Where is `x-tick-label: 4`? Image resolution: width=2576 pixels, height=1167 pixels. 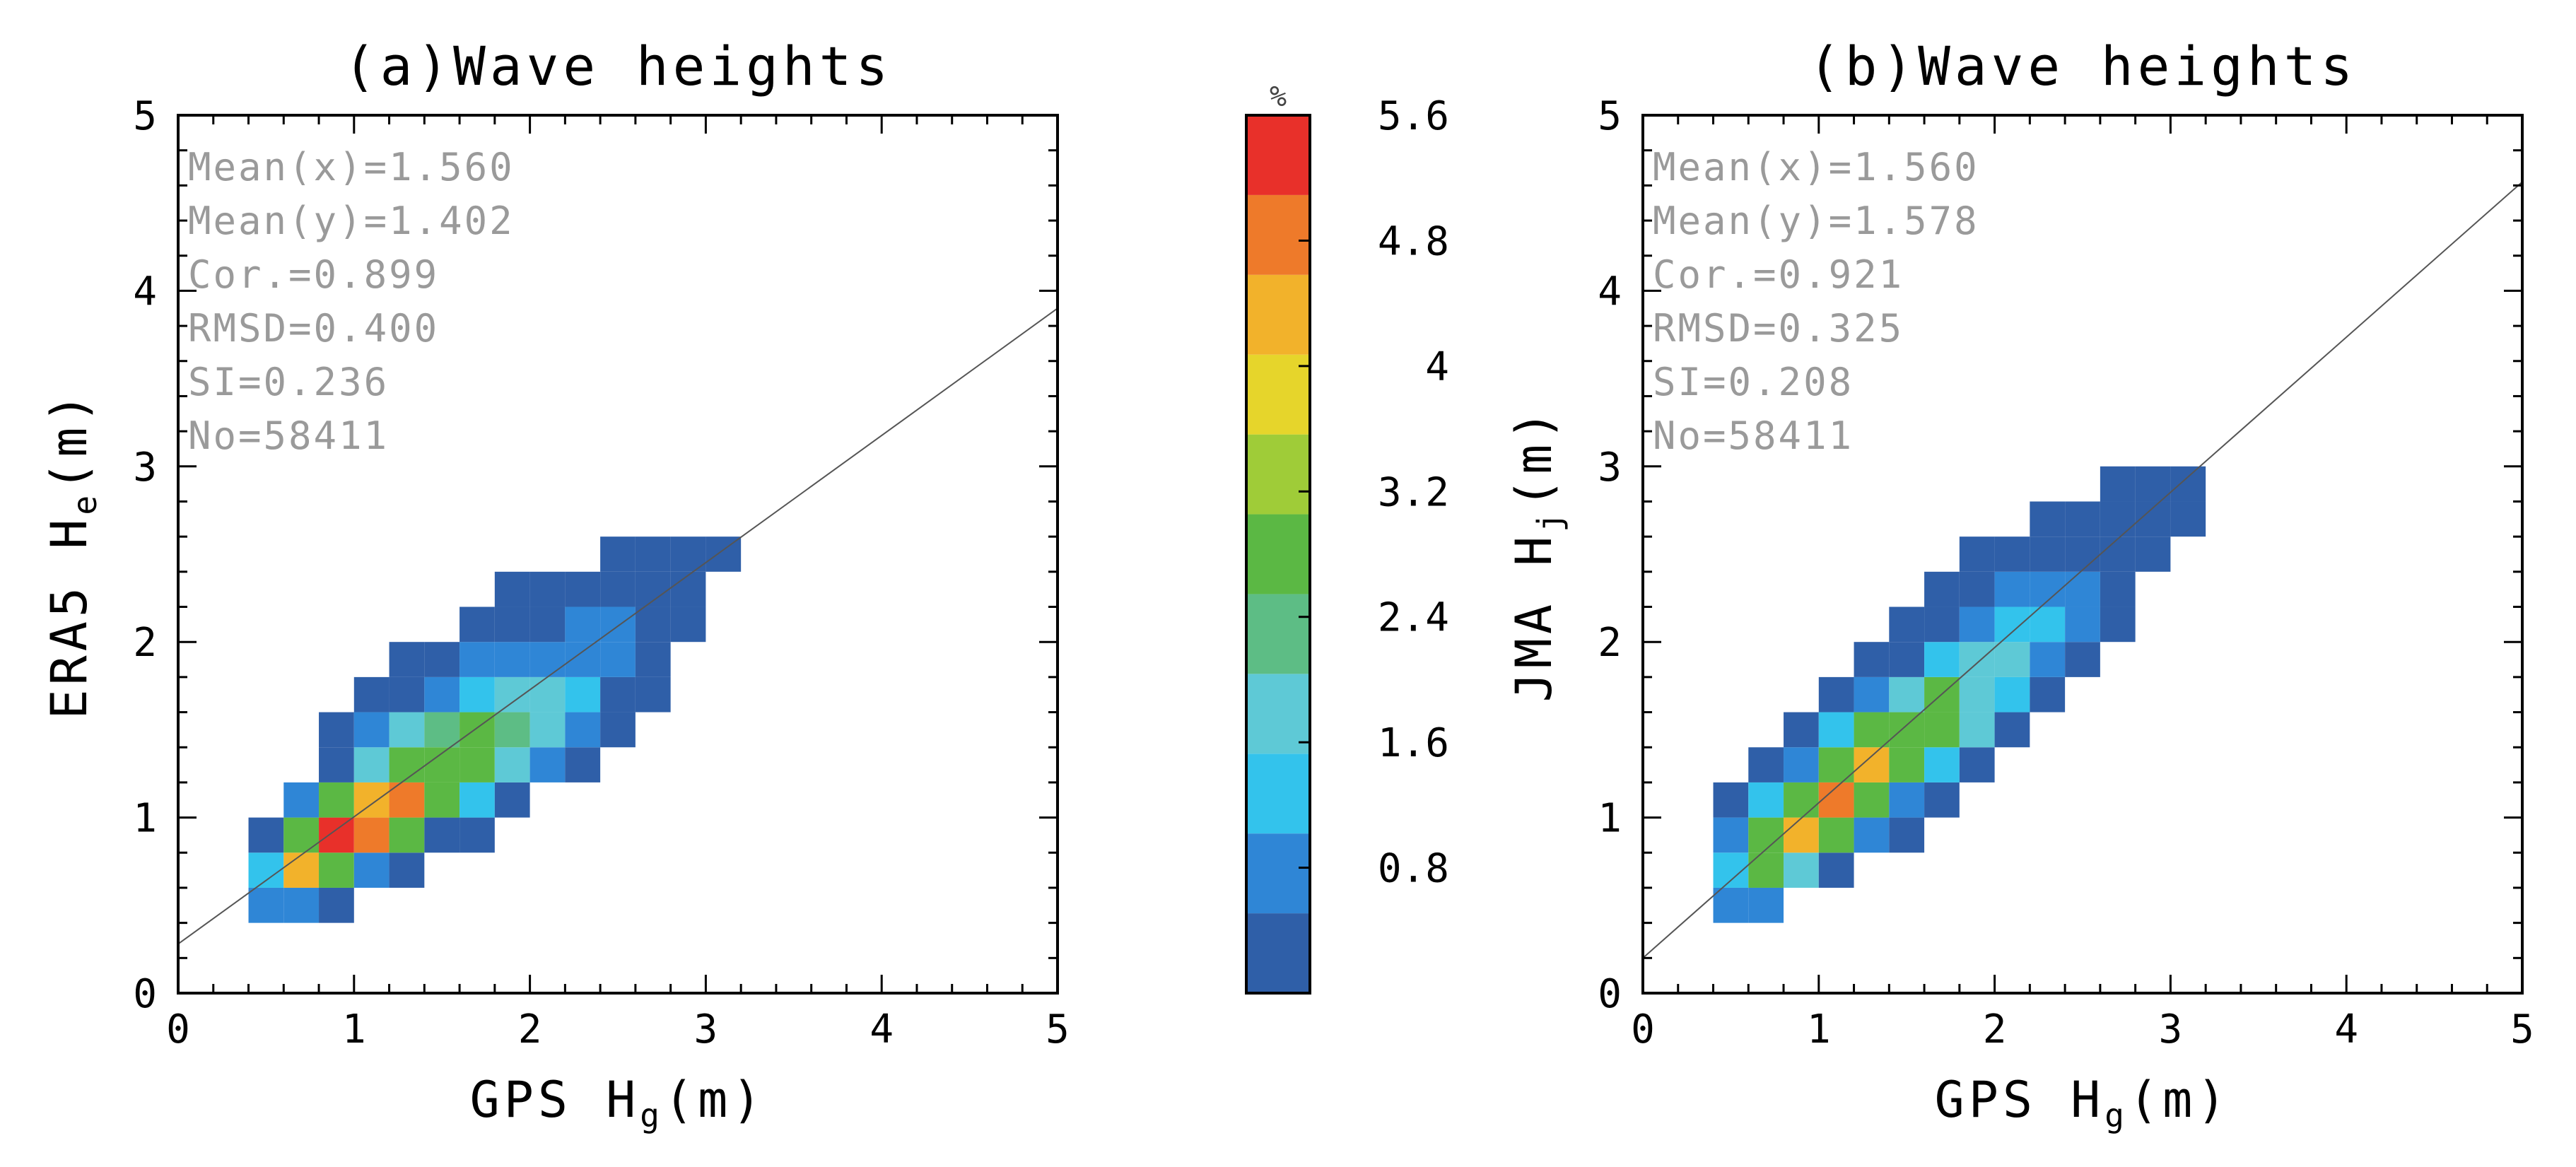
x-tick-label: 4 is located at coordinates (882, 1030).